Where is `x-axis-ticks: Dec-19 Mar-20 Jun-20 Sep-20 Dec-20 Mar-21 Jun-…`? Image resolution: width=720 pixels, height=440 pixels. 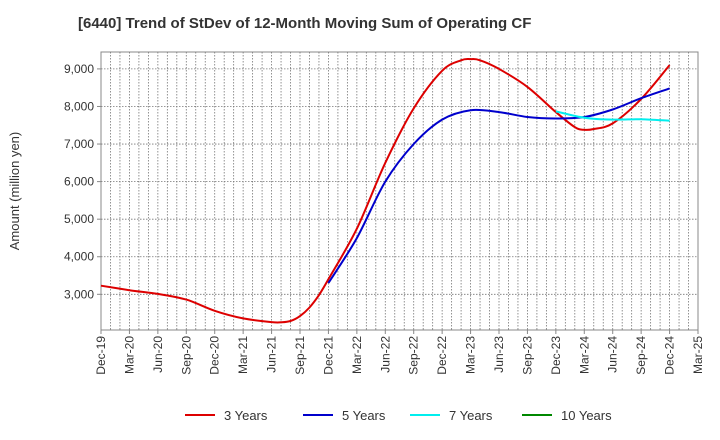 x-axis-ticks: Dec-19 Mar-20 Jun-20 Sep-20 Dec-20 Mar-21 Jun-… is located at coordinates (399, 352).